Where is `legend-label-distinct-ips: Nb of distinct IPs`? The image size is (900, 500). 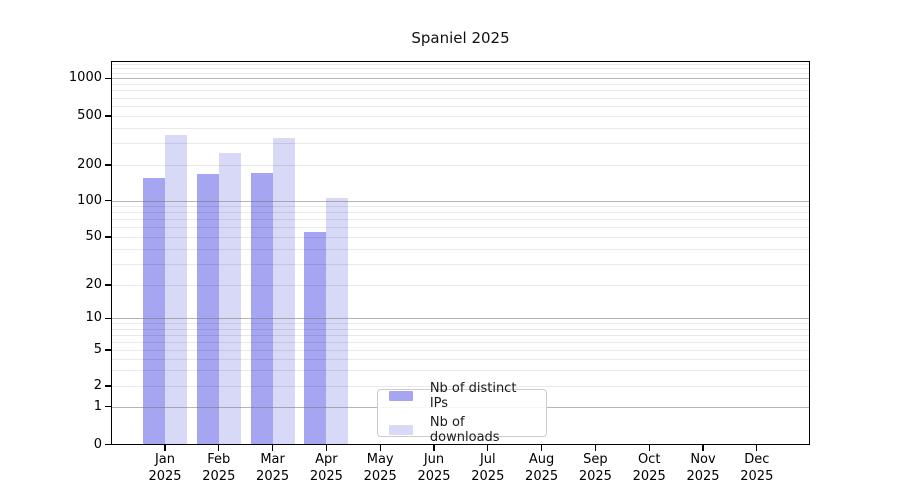 legend-label-distinct-ips: Nb of distinct IPs is located at coordinates (473, 396).